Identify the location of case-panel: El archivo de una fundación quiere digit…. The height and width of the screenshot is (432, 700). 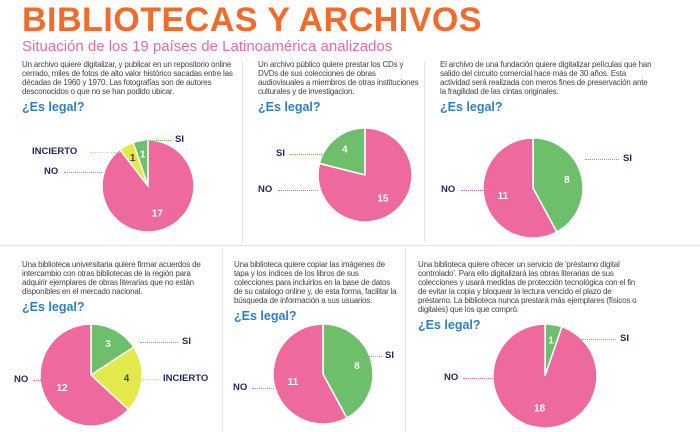
(547, 87).